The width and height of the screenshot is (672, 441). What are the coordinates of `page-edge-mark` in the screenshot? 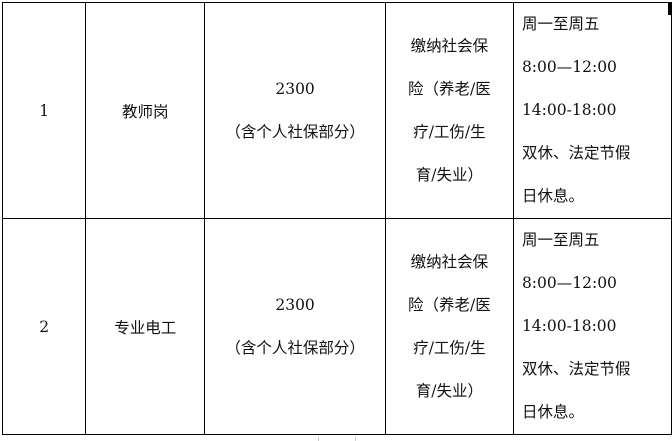 It's located at (337, 439).